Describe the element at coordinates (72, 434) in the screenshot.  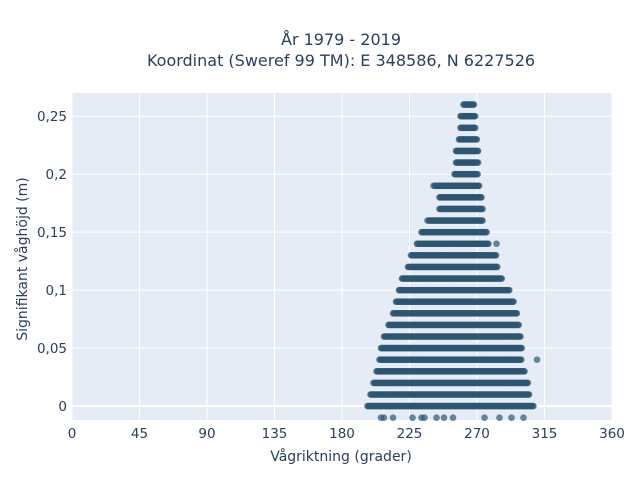
I see `x-tick-label: 0` at that location.